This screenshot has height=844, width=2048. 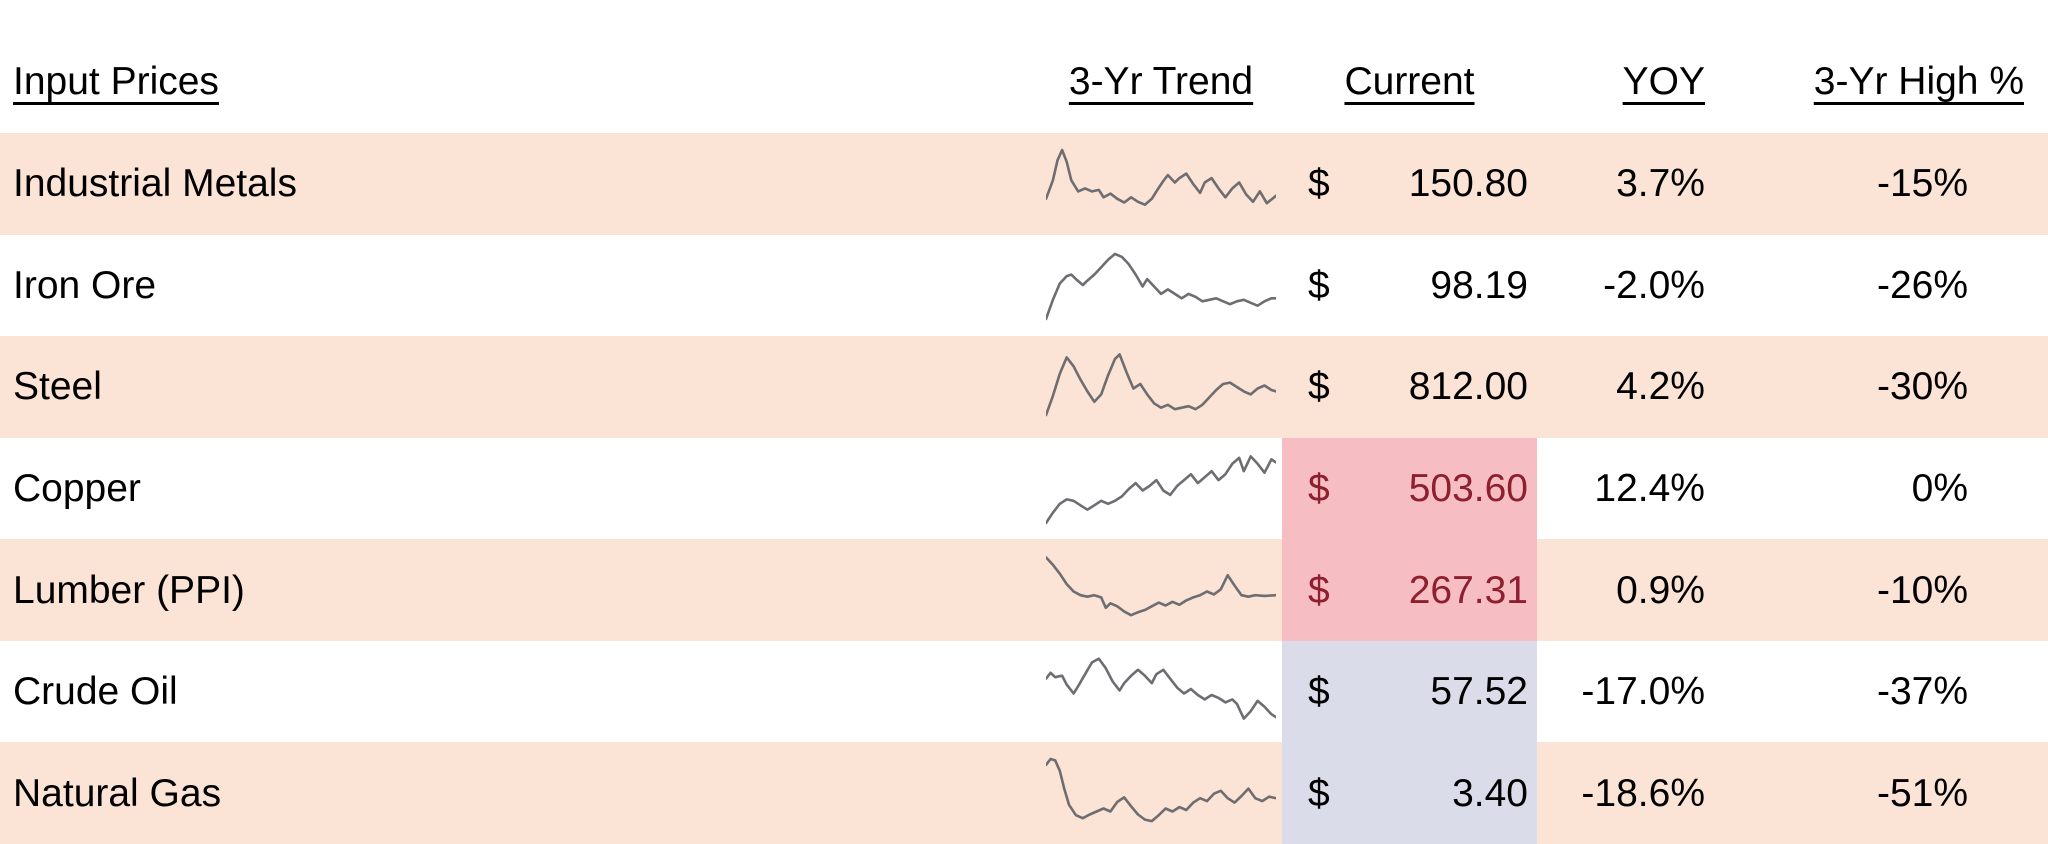 I want to click on yoy-cell: -17.0%, so click(x=1624, y=692).